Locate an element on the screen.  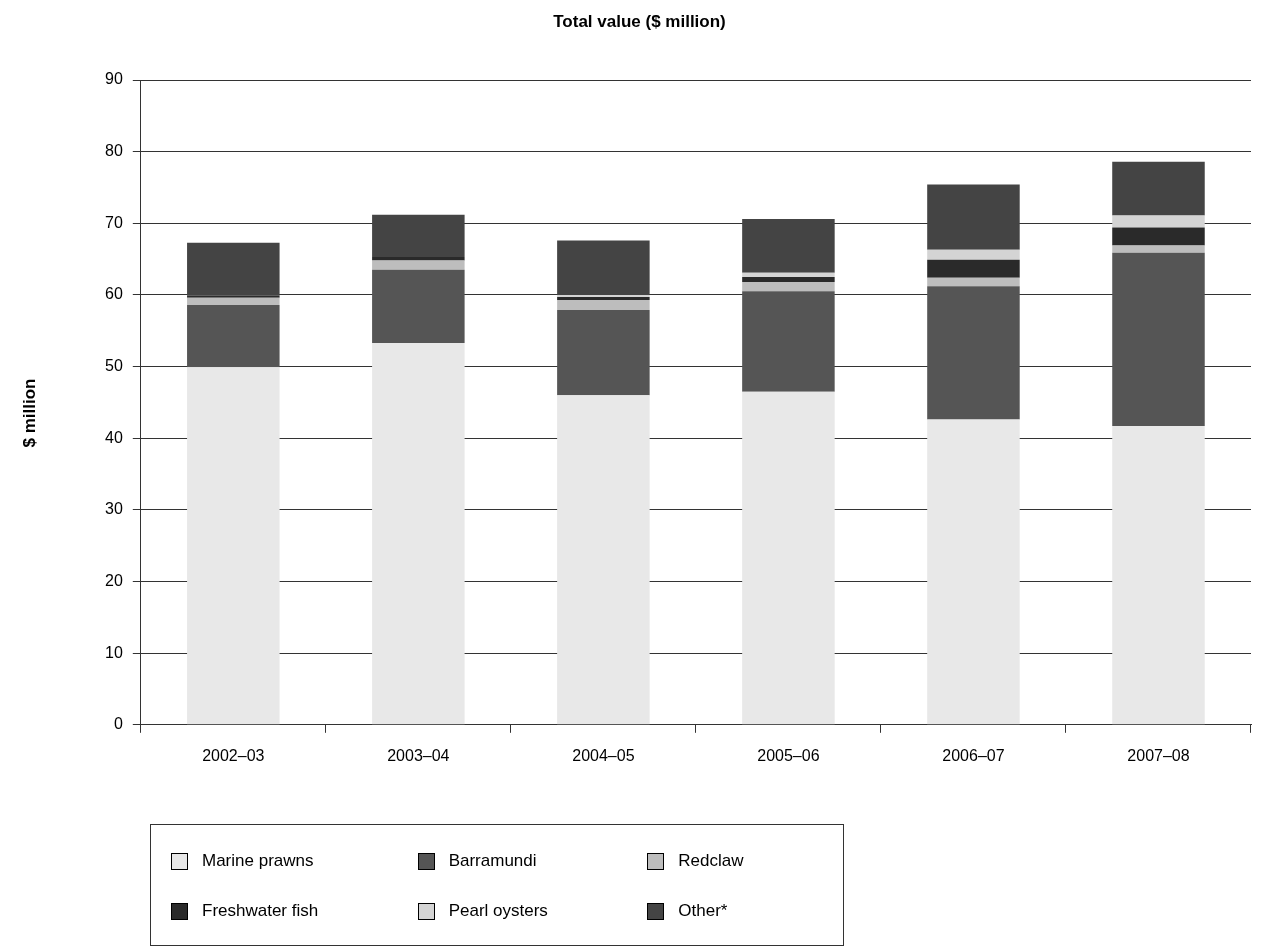
y-tick-label: 20 is located at coordinates (114, 580).